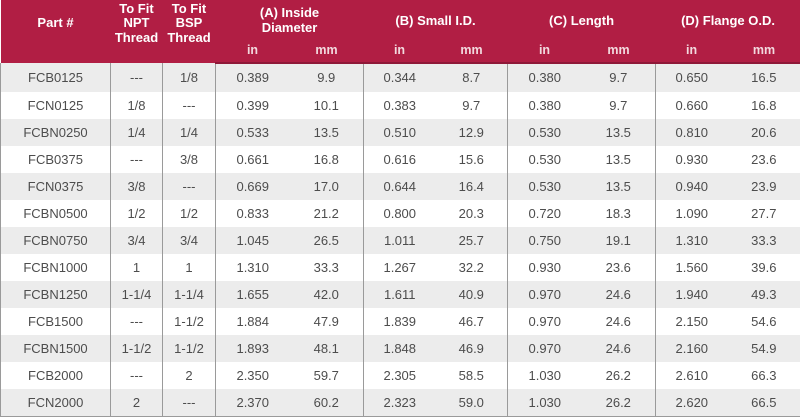  What do you see at coordinates (619, 213) in the screenshot?
I see `value-cell: 18.3` at bounding box center [619, 213].